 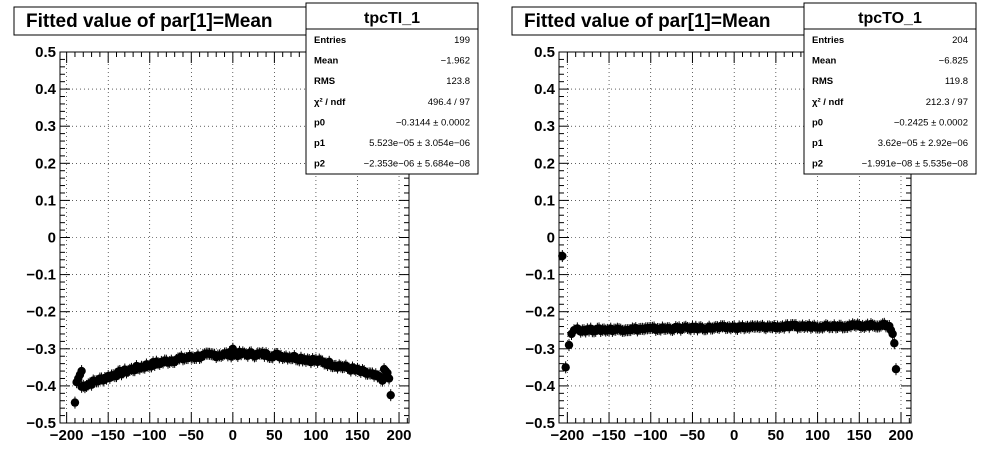 I want to click on stats-histogram-name: tpcTI_1, so click(x=392, y=18).